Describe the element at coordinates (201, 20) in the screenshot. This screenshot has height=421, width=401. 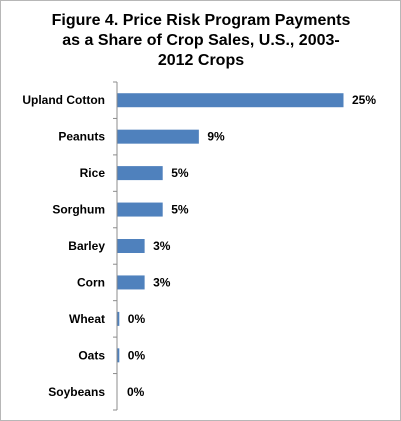
I see `chart-title-line-1: Figure 4. Price Risk Program Payments` at that location.